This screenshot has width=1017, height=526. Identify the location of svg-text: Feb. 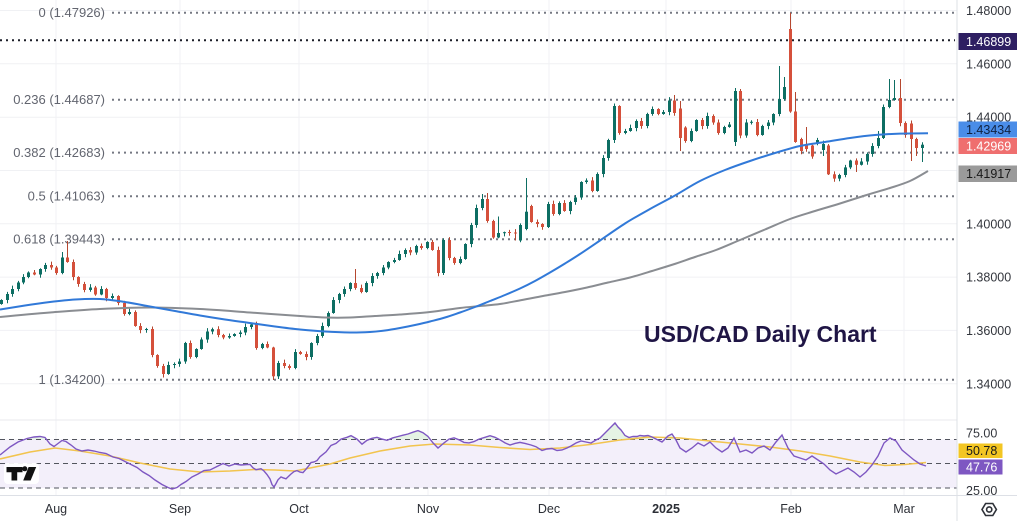
(791, 509).